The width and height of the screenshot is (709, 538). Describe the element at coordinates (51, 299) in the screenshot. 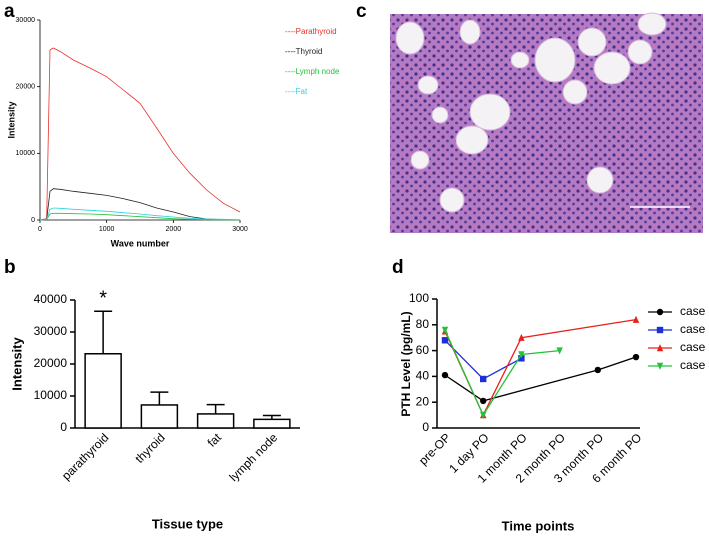

I see `y-tick-label: 40000` at that location.